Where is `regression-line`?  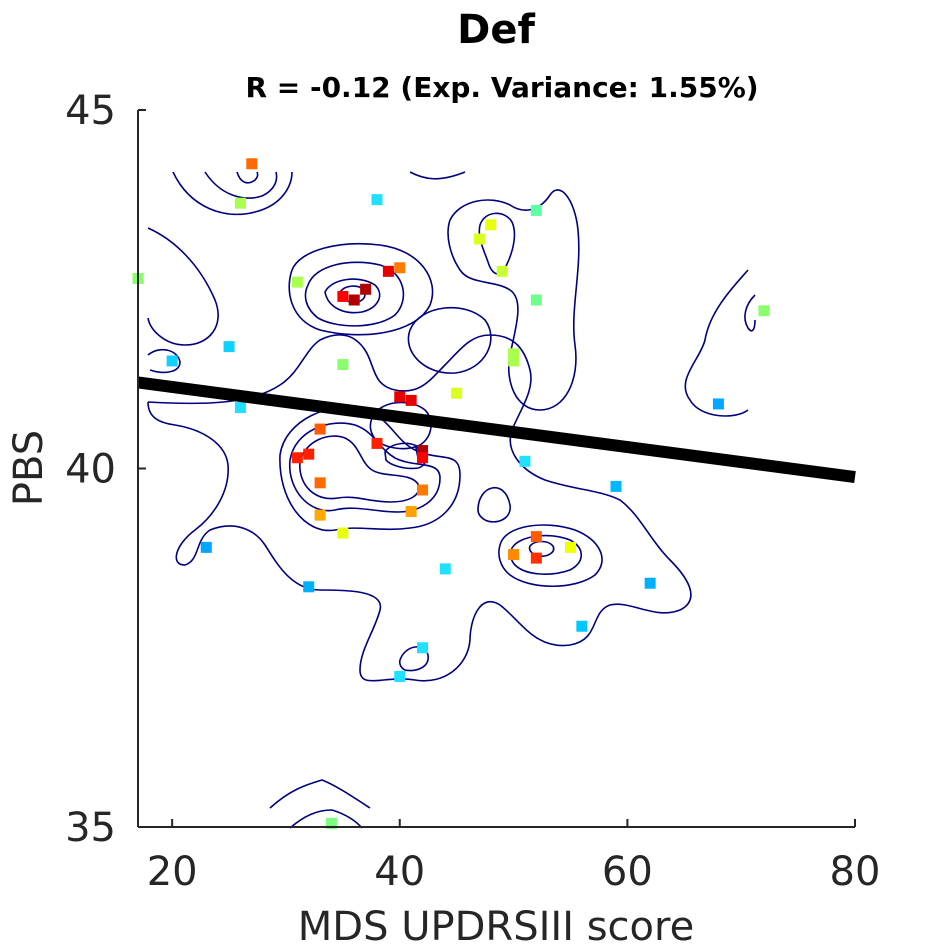
regression-line is located at coordinates (496, 430).